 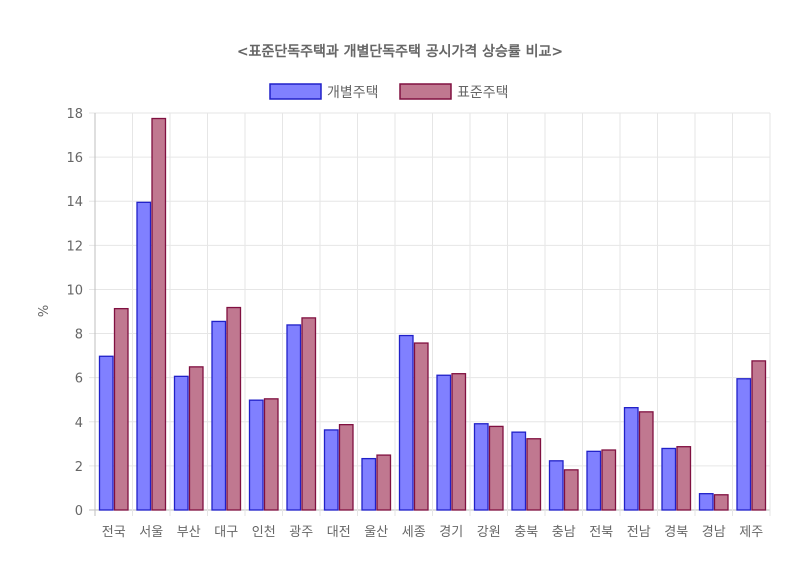 I want to click on bar-series-1-대전, so click(x=346, y=467).